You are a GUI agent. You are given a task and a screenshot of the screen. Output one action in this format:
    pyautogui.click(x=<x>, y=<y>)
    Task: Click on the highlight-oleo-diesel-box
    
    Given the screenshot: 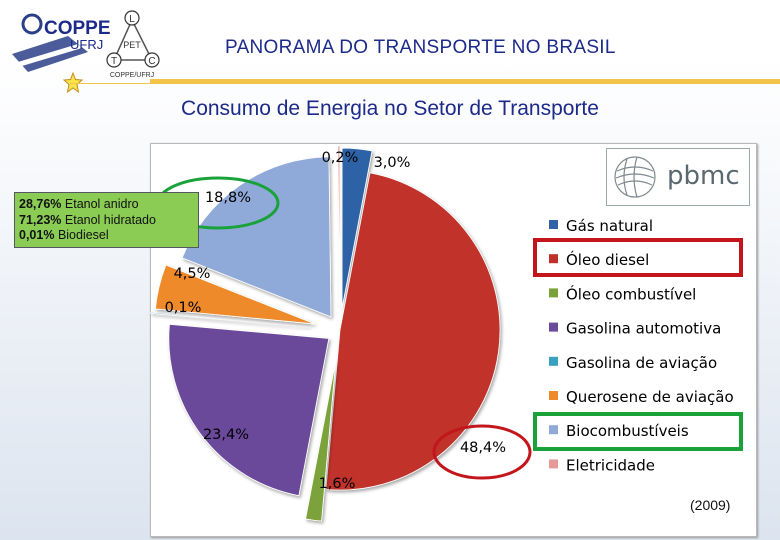 What is the action you would take?
    pyautogui.click(x=638, y=257)
    